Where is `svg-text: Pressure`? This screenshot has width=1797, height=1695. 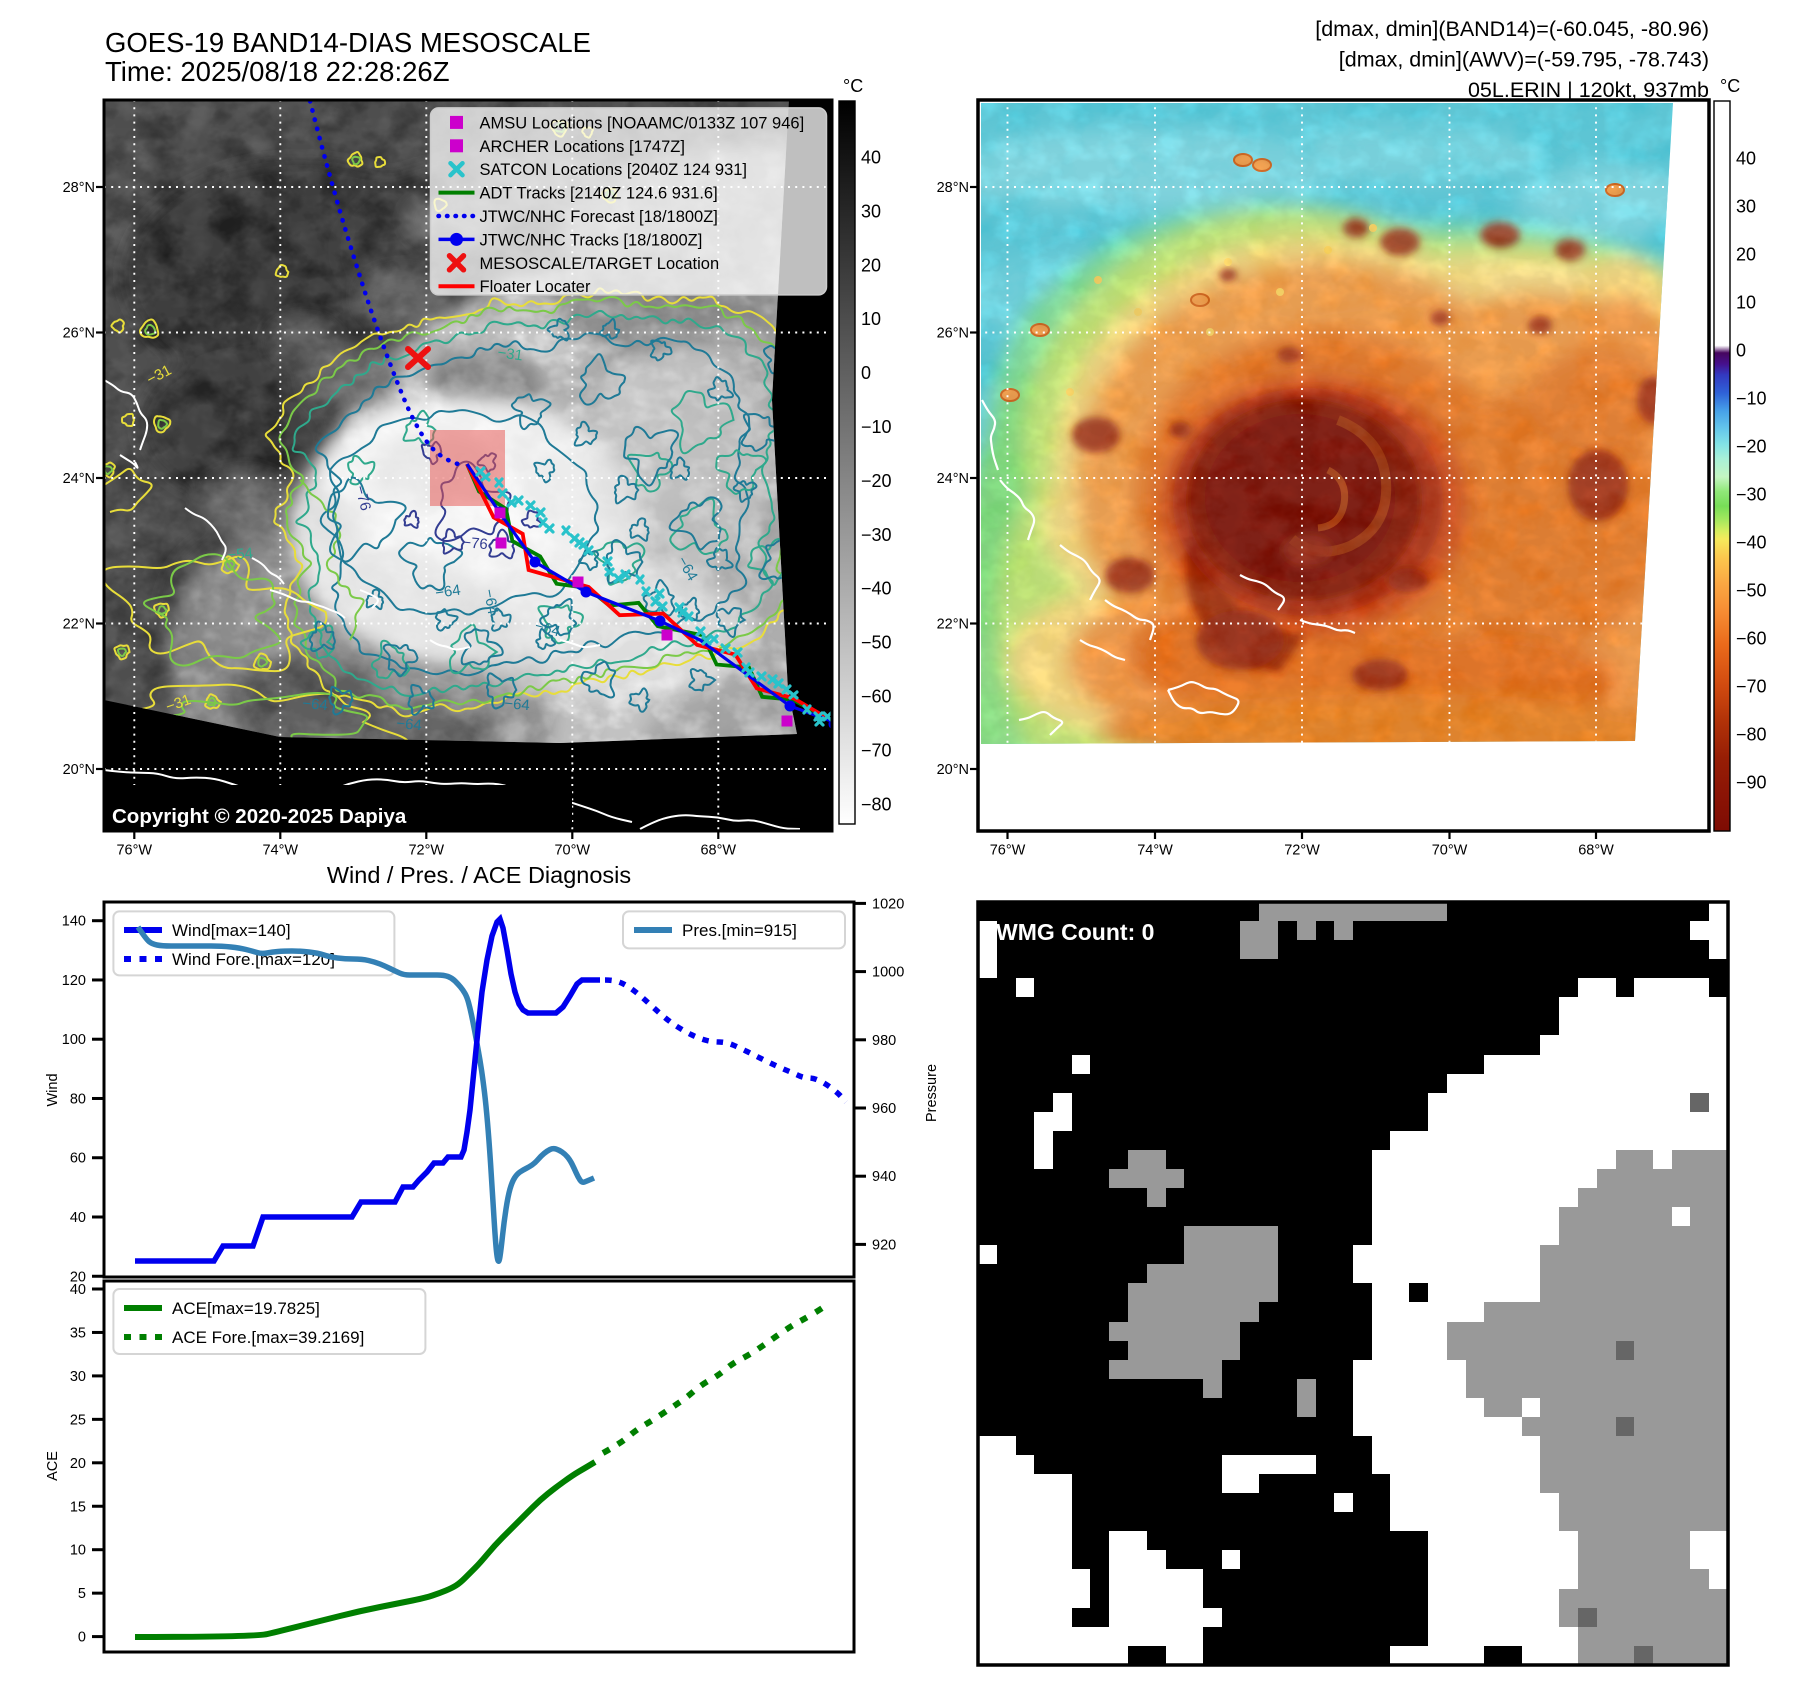 svg-text: Pressure is located at coordinates (932, 1093).